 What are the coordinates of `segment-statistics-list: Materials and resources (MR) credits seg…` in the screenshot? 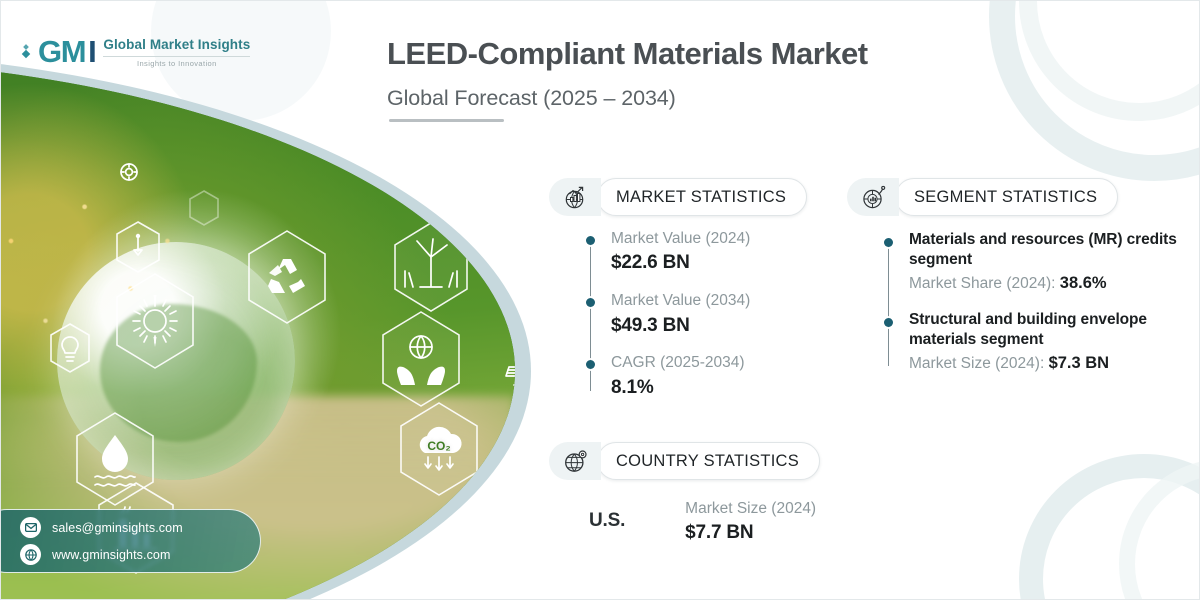 It's located at (1017, 302).